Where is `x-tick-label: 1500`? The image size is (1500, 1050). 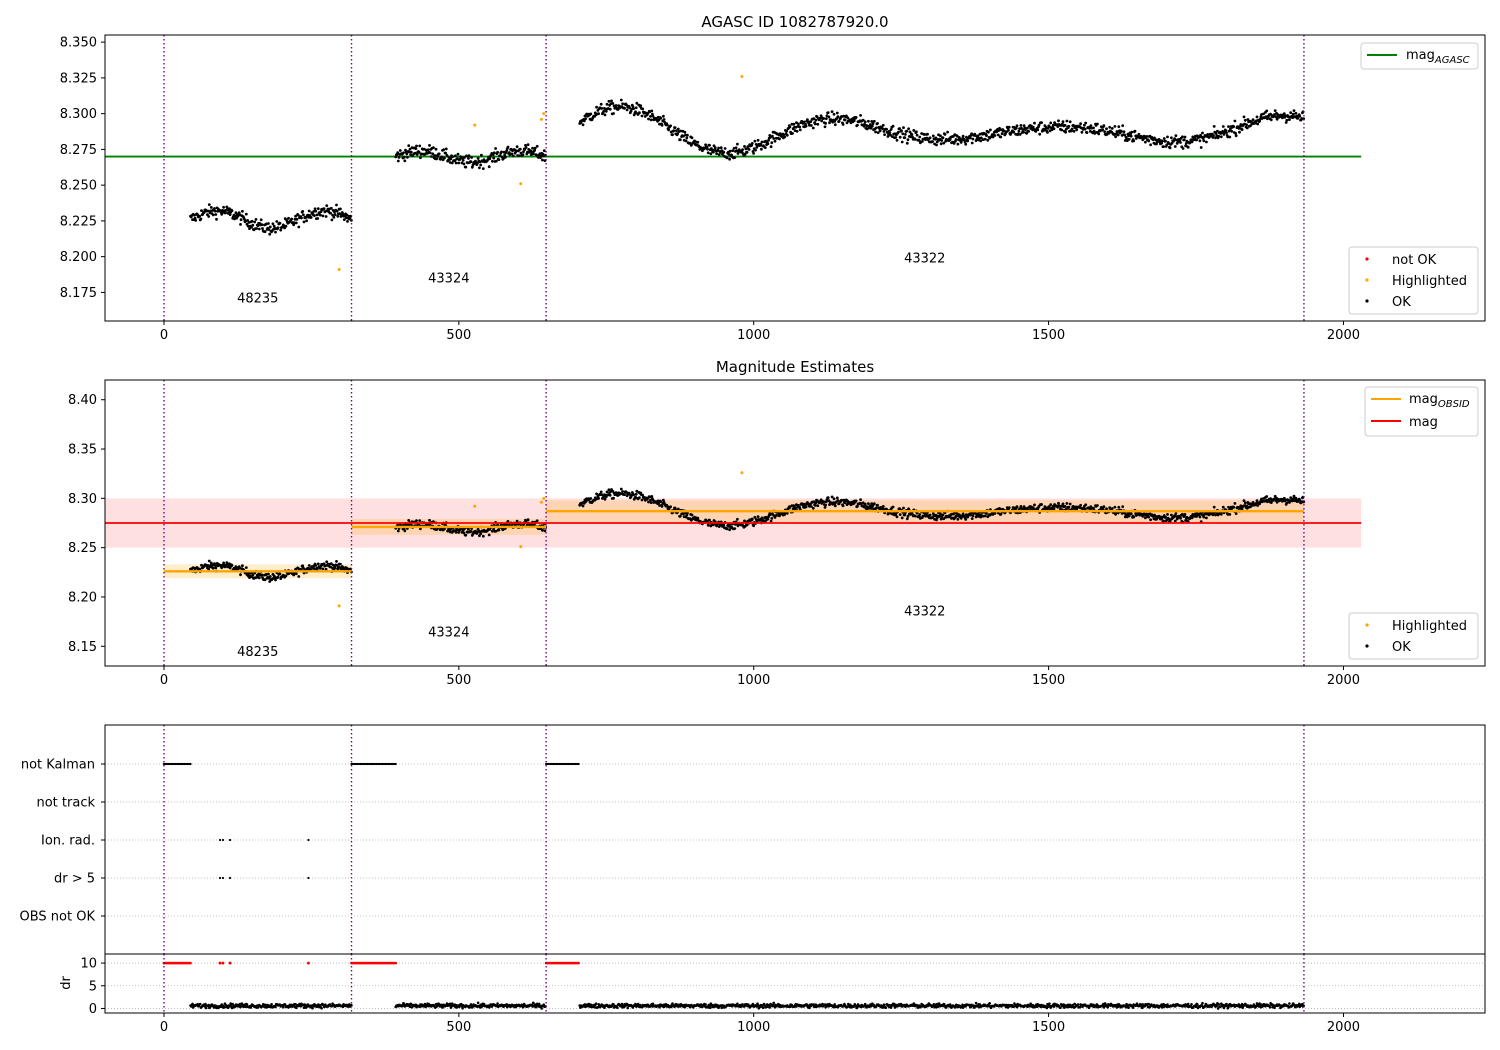
x-tick-label: 1500 is located at coordinates (1048, 335).